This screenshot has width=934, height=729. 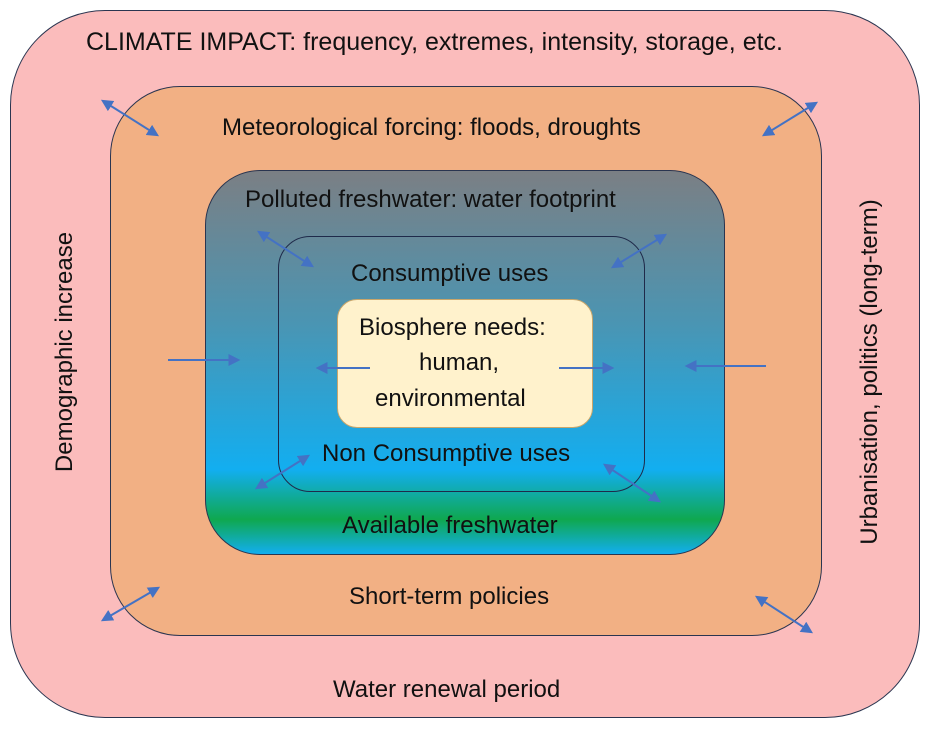 What do you see at coordinates (449, 596) in the screenshot?
I see `short-term-policies-label: Short-term policies` at bounding box center [449, 596].